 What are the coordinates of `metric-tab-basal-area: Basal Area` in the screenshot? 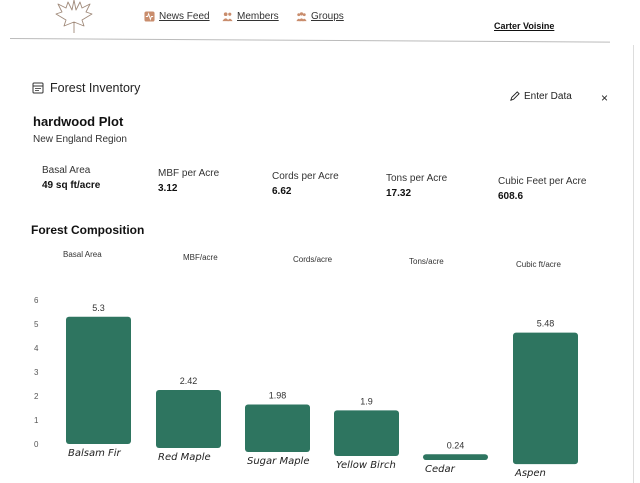 It's located at (82, 254).